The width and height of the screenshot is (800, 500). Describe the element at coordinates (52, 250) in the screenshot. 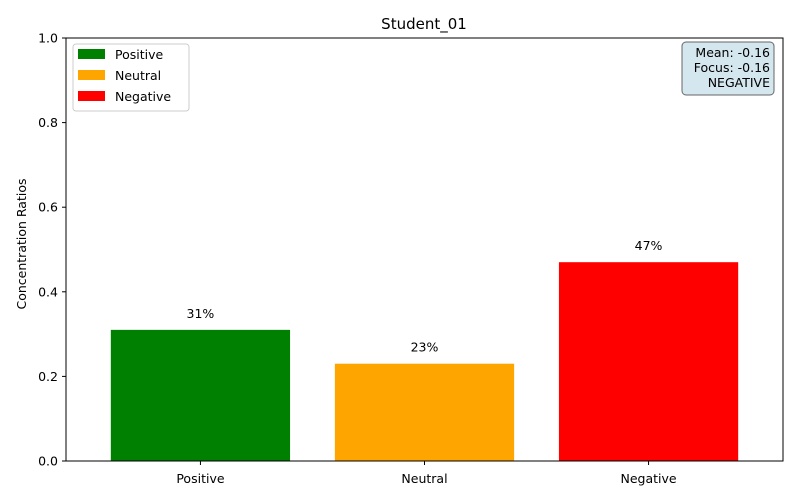

I see `y-axis-ticks: 0.0 0.2 0.4 0.6 0.8 1.0` at that location.